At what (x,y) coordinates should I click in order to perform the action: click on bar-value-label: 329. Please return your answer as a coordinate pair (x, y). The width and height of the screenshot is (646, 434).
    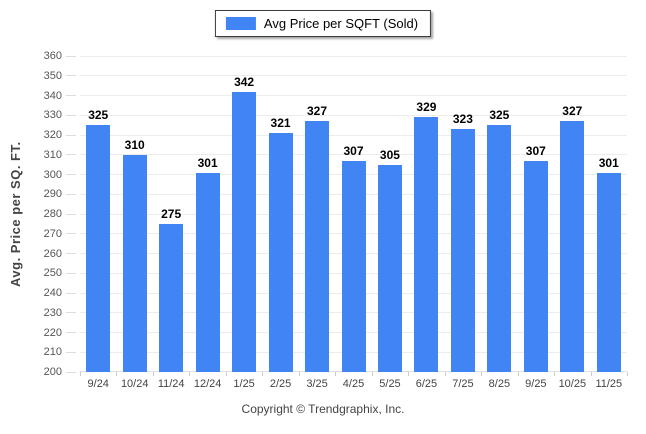
    Looking at the image, I should click on (426, 107).